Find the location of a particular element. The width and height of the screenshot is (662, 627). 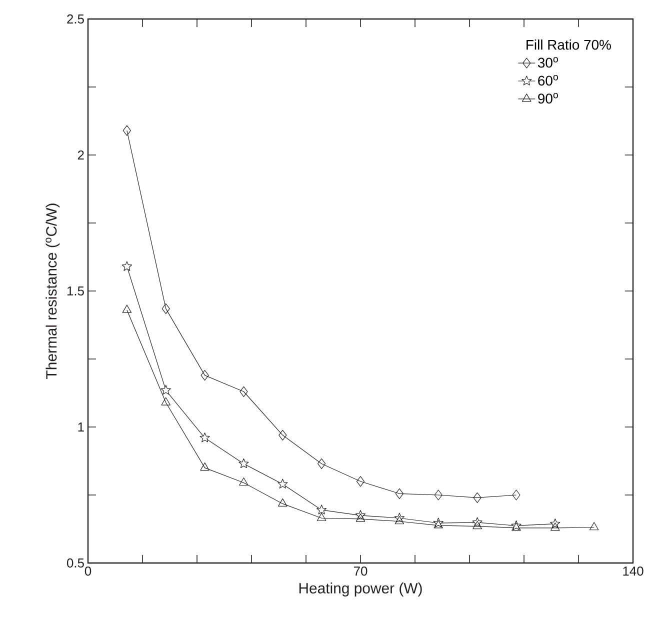

legend-title: Fill Ratio 70% is located at coordinates (568, 44).